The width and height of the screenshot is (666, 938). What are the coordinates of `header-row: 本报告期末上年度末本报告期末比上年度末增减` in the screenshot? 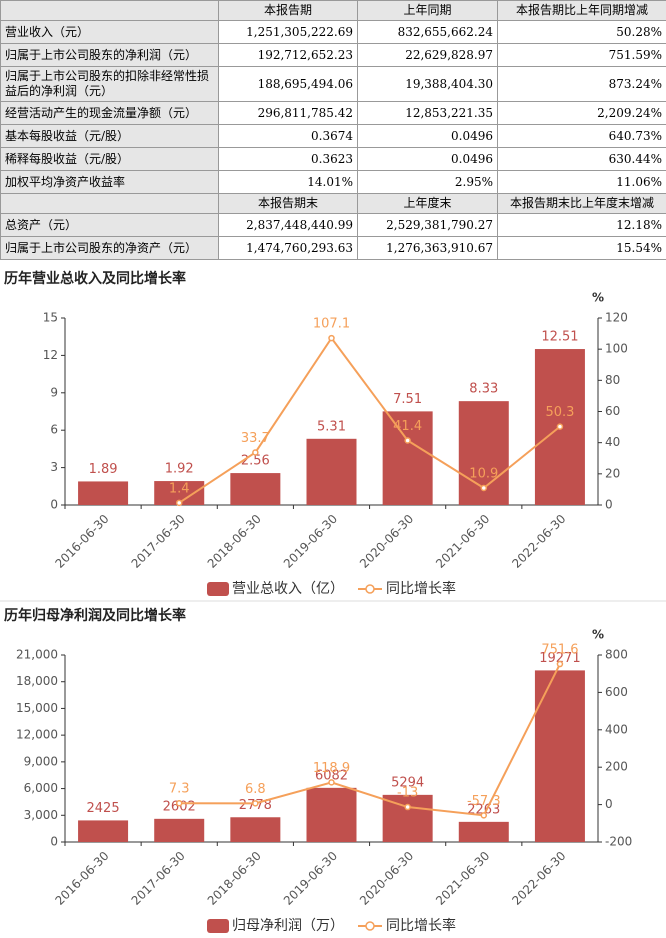 It's located at (333, 204).